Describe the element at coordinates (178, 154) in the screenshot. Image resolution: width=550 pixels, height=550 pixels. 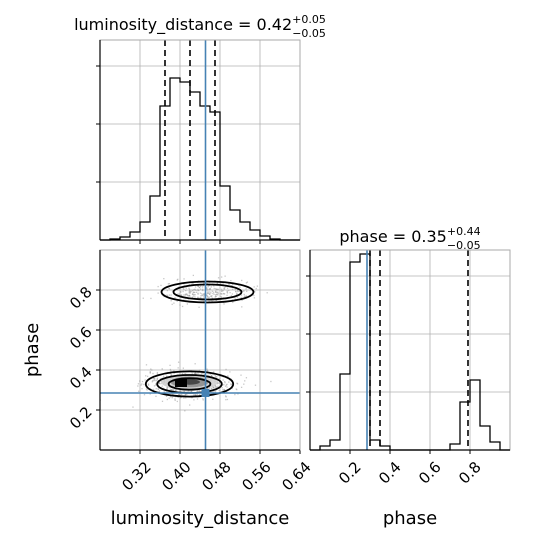
I see `lumdist-hist-ticks` at that location.